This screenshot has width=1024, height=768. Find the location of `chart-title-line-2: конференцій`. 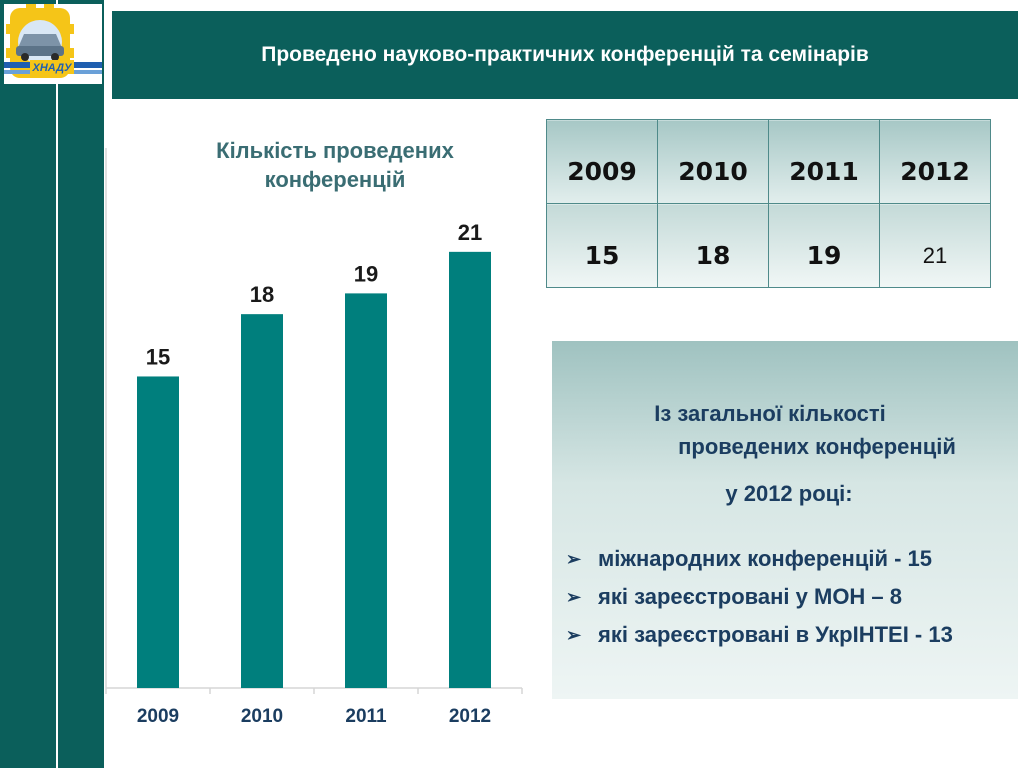

chart-title-line-2: конференцій is located at coordinates (335, 179).